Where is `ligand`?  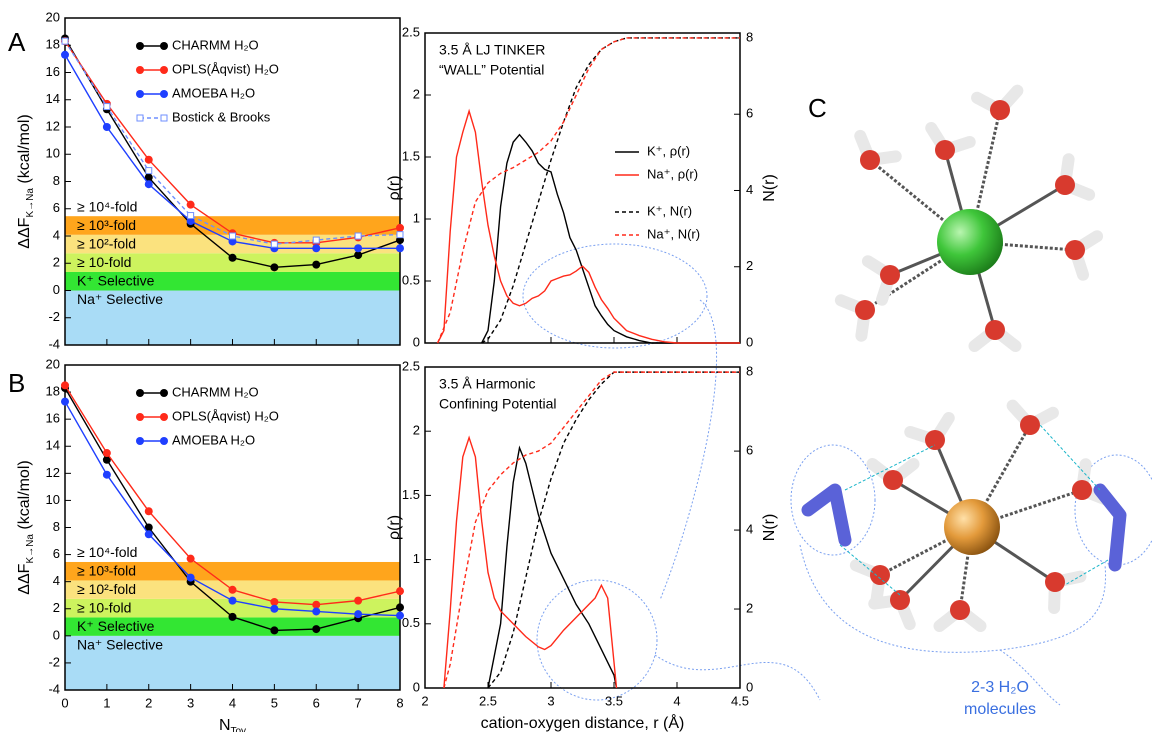 ligand is located at coordinates (1110, 527).